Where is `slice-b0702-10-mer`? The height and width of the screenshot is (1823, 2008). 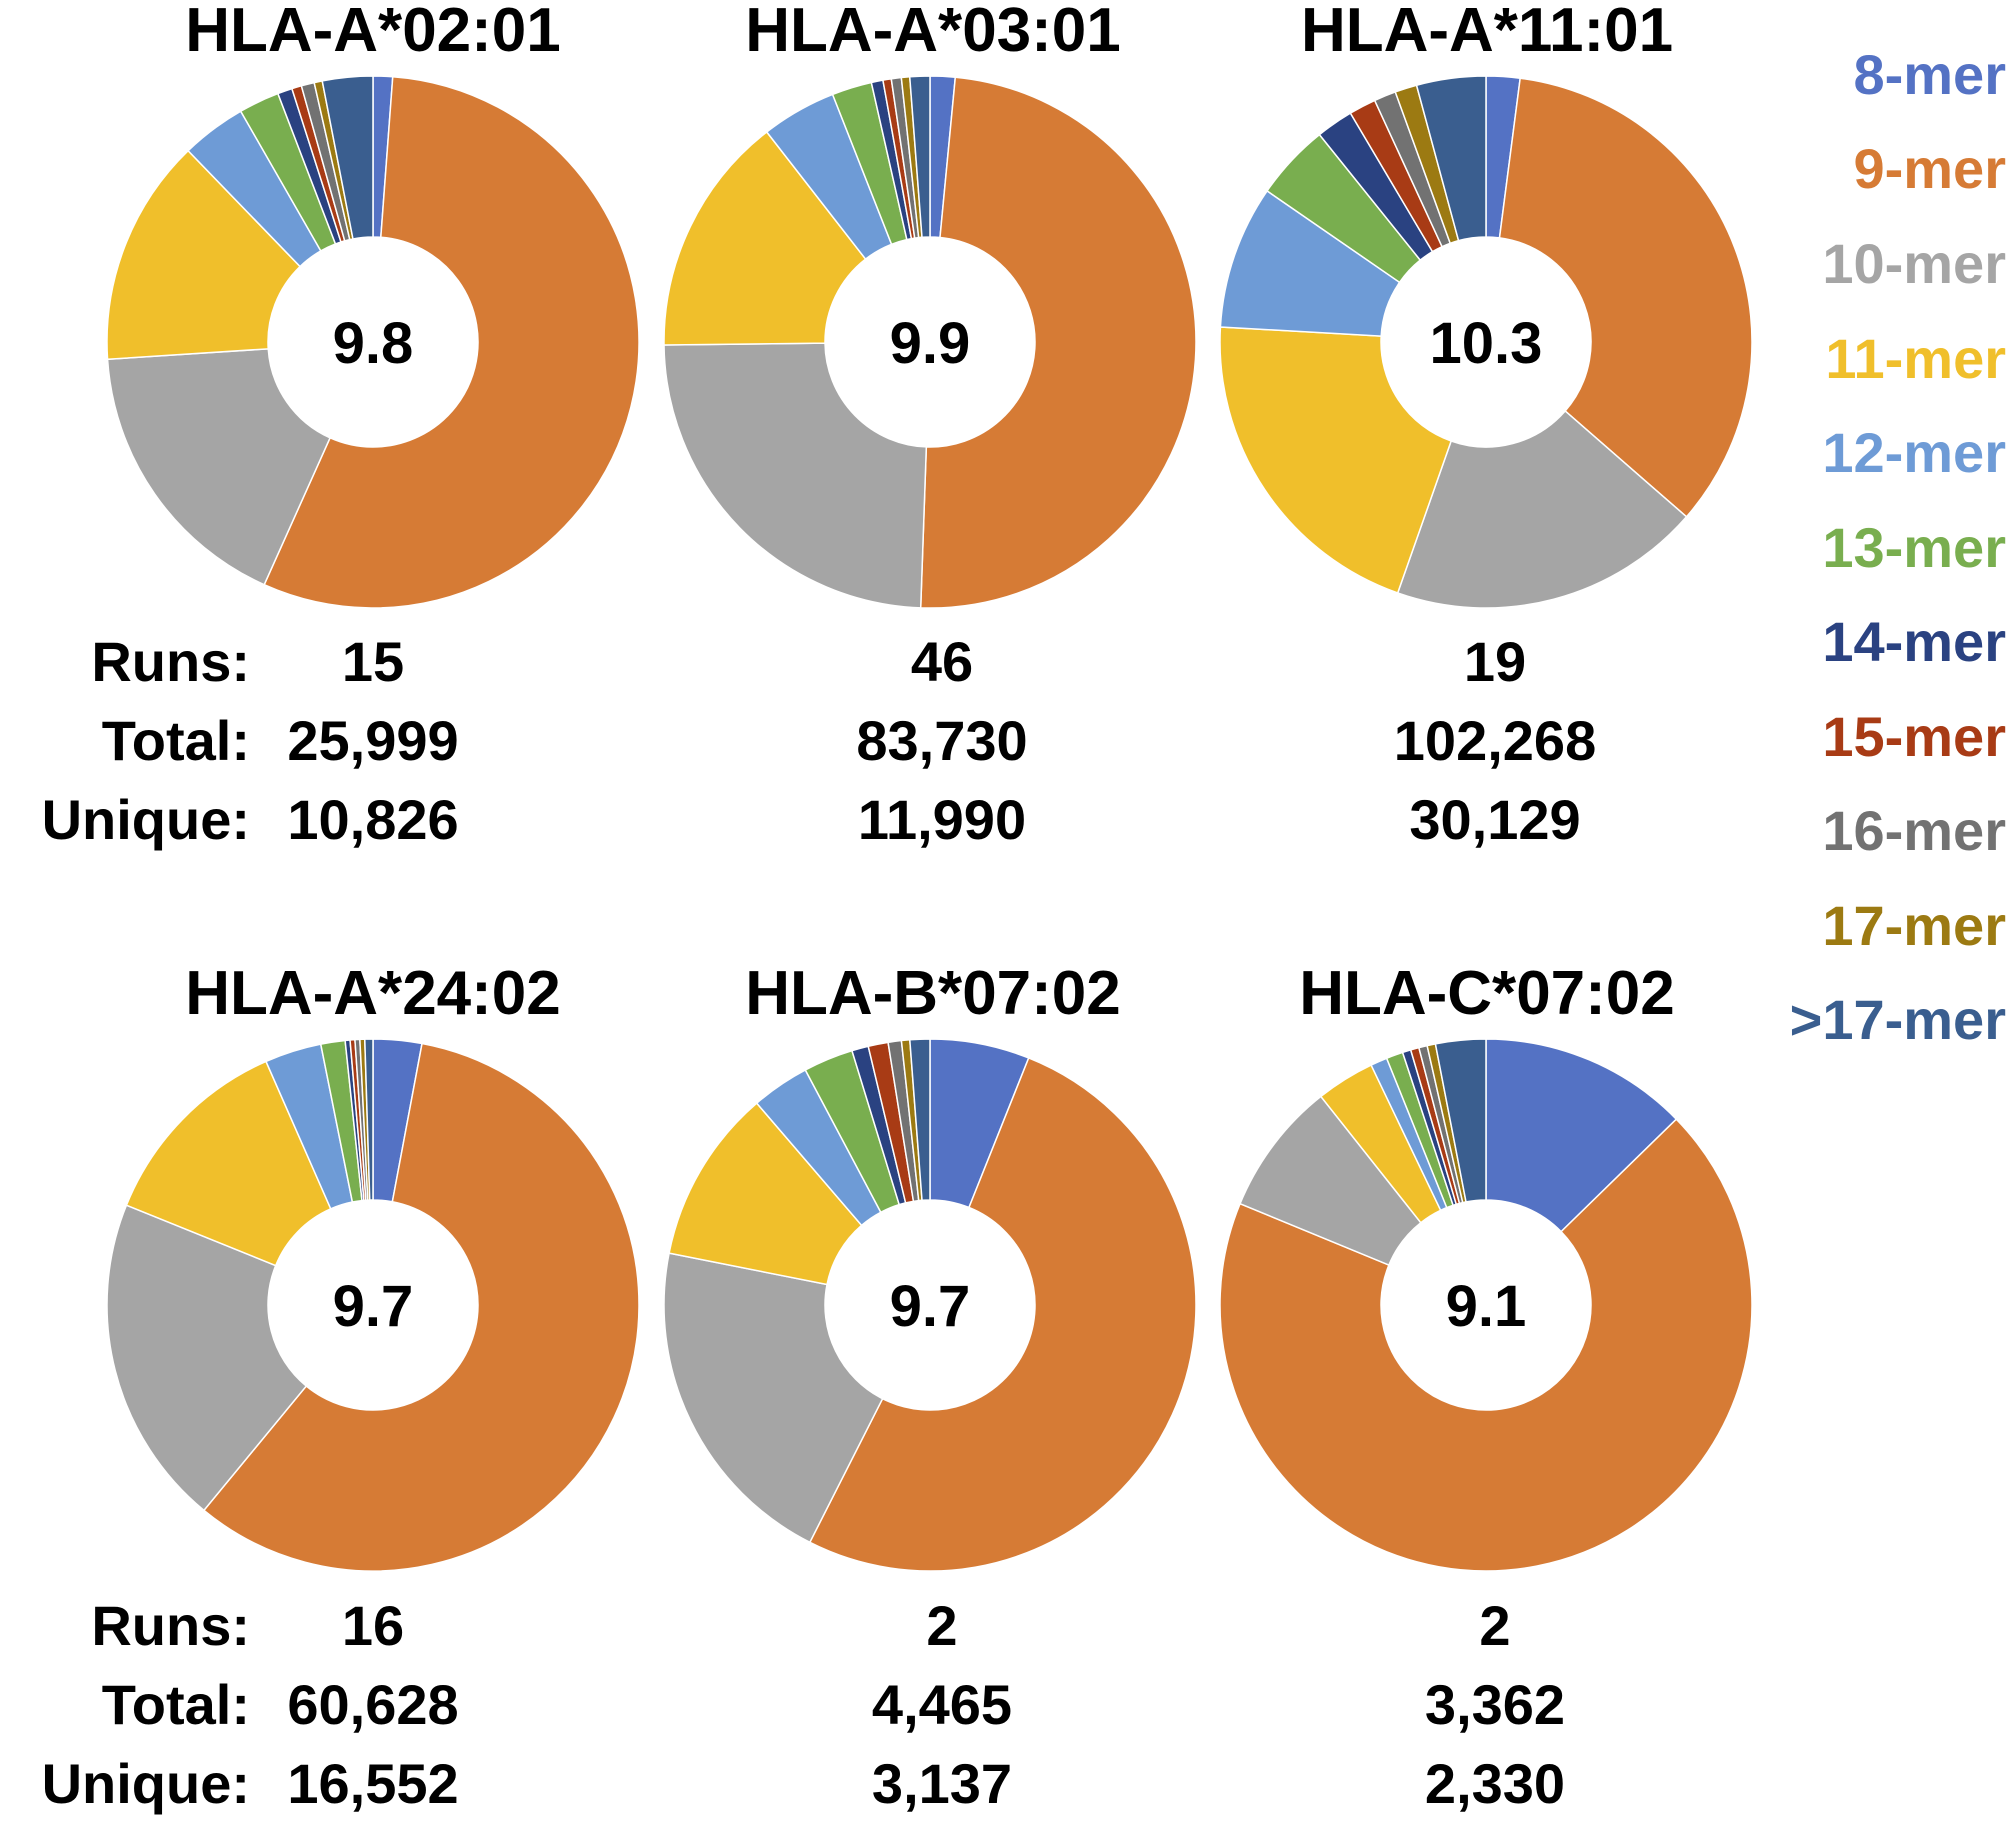 slice-b0702-10-mer is located at coordinates (773, 1398).